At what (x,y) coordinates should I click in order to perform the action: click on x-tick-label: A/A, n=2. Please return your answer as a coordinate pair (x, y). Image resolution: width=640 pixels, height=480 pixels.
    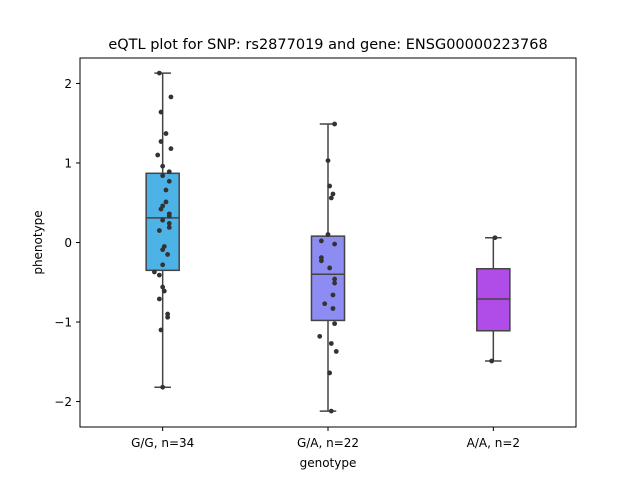
    Looking at the image, I should click on (493, 443).